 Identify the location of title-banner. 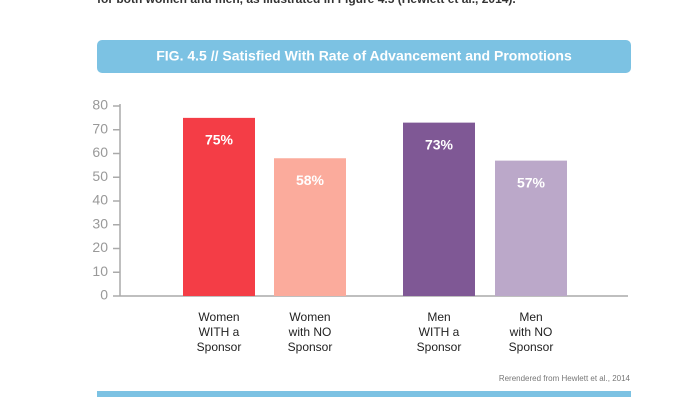
(364, 56).